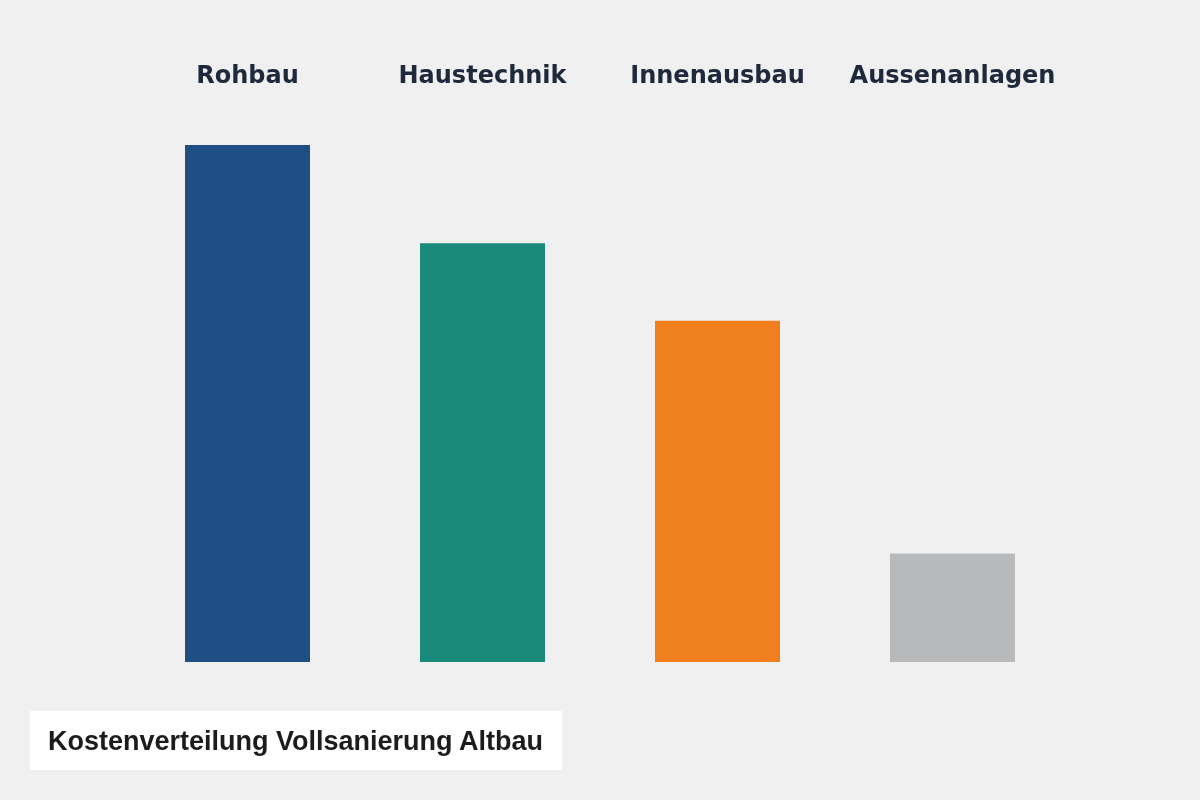 This screenshot has width=1200, height=800. I want to click on x-tick-label: Innenausbau, so click(717, 75).